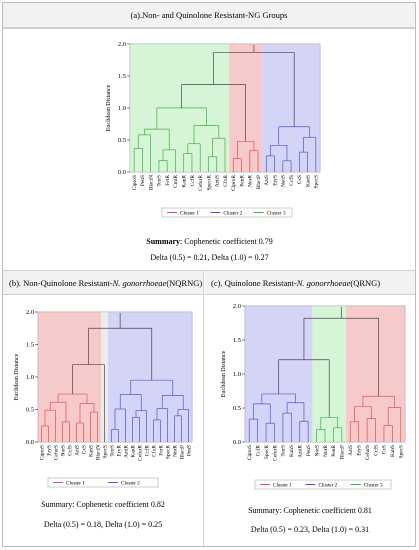  What do you see at coordinates (254, 282) in the screenshot?
I see `panel-c-title-prefix: (c). Quinolone Resistant-` at bounding box center [254, 282].